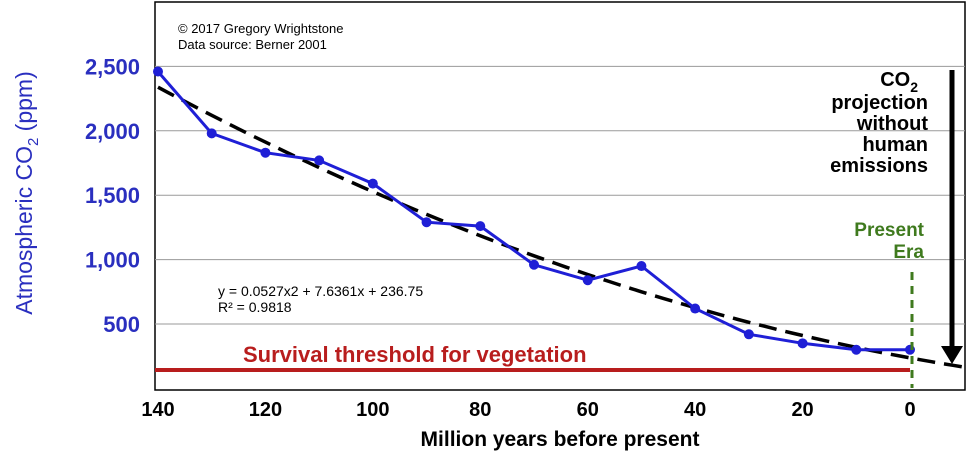  Describe the element at coordinates (695, 410) in the screenshot. I see `x-tick-label: 40` at that location.